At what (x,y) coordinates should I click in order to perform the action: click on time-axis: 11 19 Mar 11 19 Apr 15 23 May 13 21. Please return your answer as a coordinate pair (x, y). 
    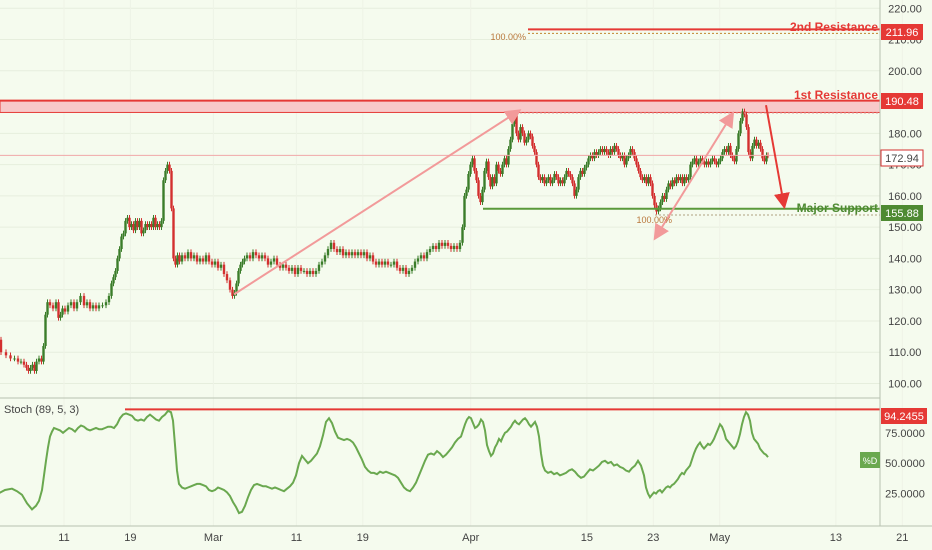
    Looking at the image, I should click on (483, 538).